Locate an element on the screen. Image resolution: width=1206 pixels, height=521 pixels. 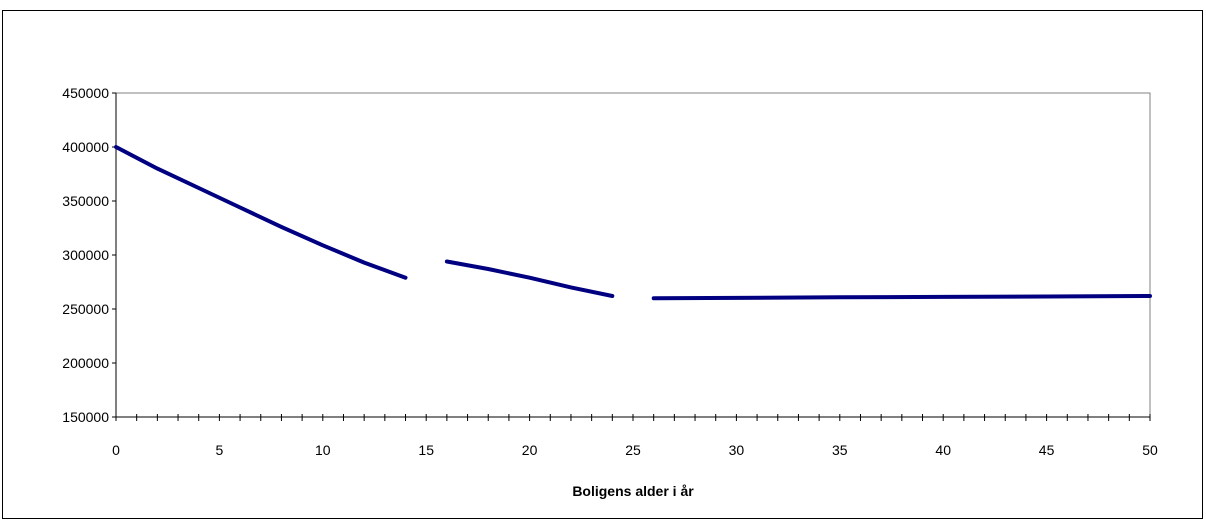
y-tick-label: 350000 is located at coordinates (85, 201).